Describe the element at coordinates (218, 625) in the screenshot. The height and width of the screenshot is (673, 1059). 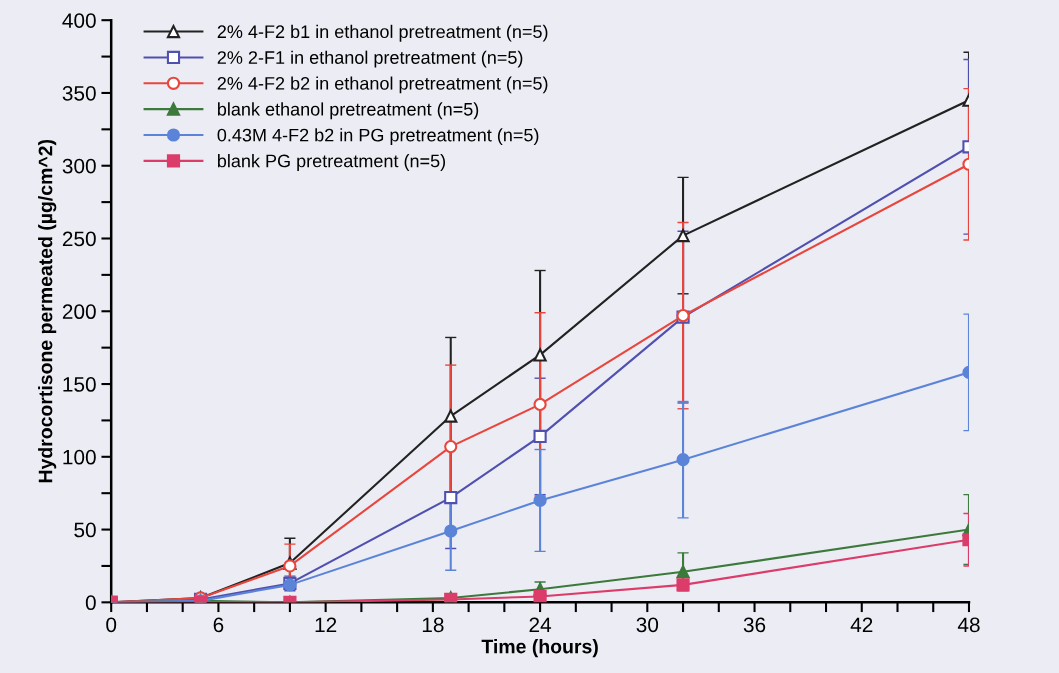
I see `x-tick-label: 6` at that location.